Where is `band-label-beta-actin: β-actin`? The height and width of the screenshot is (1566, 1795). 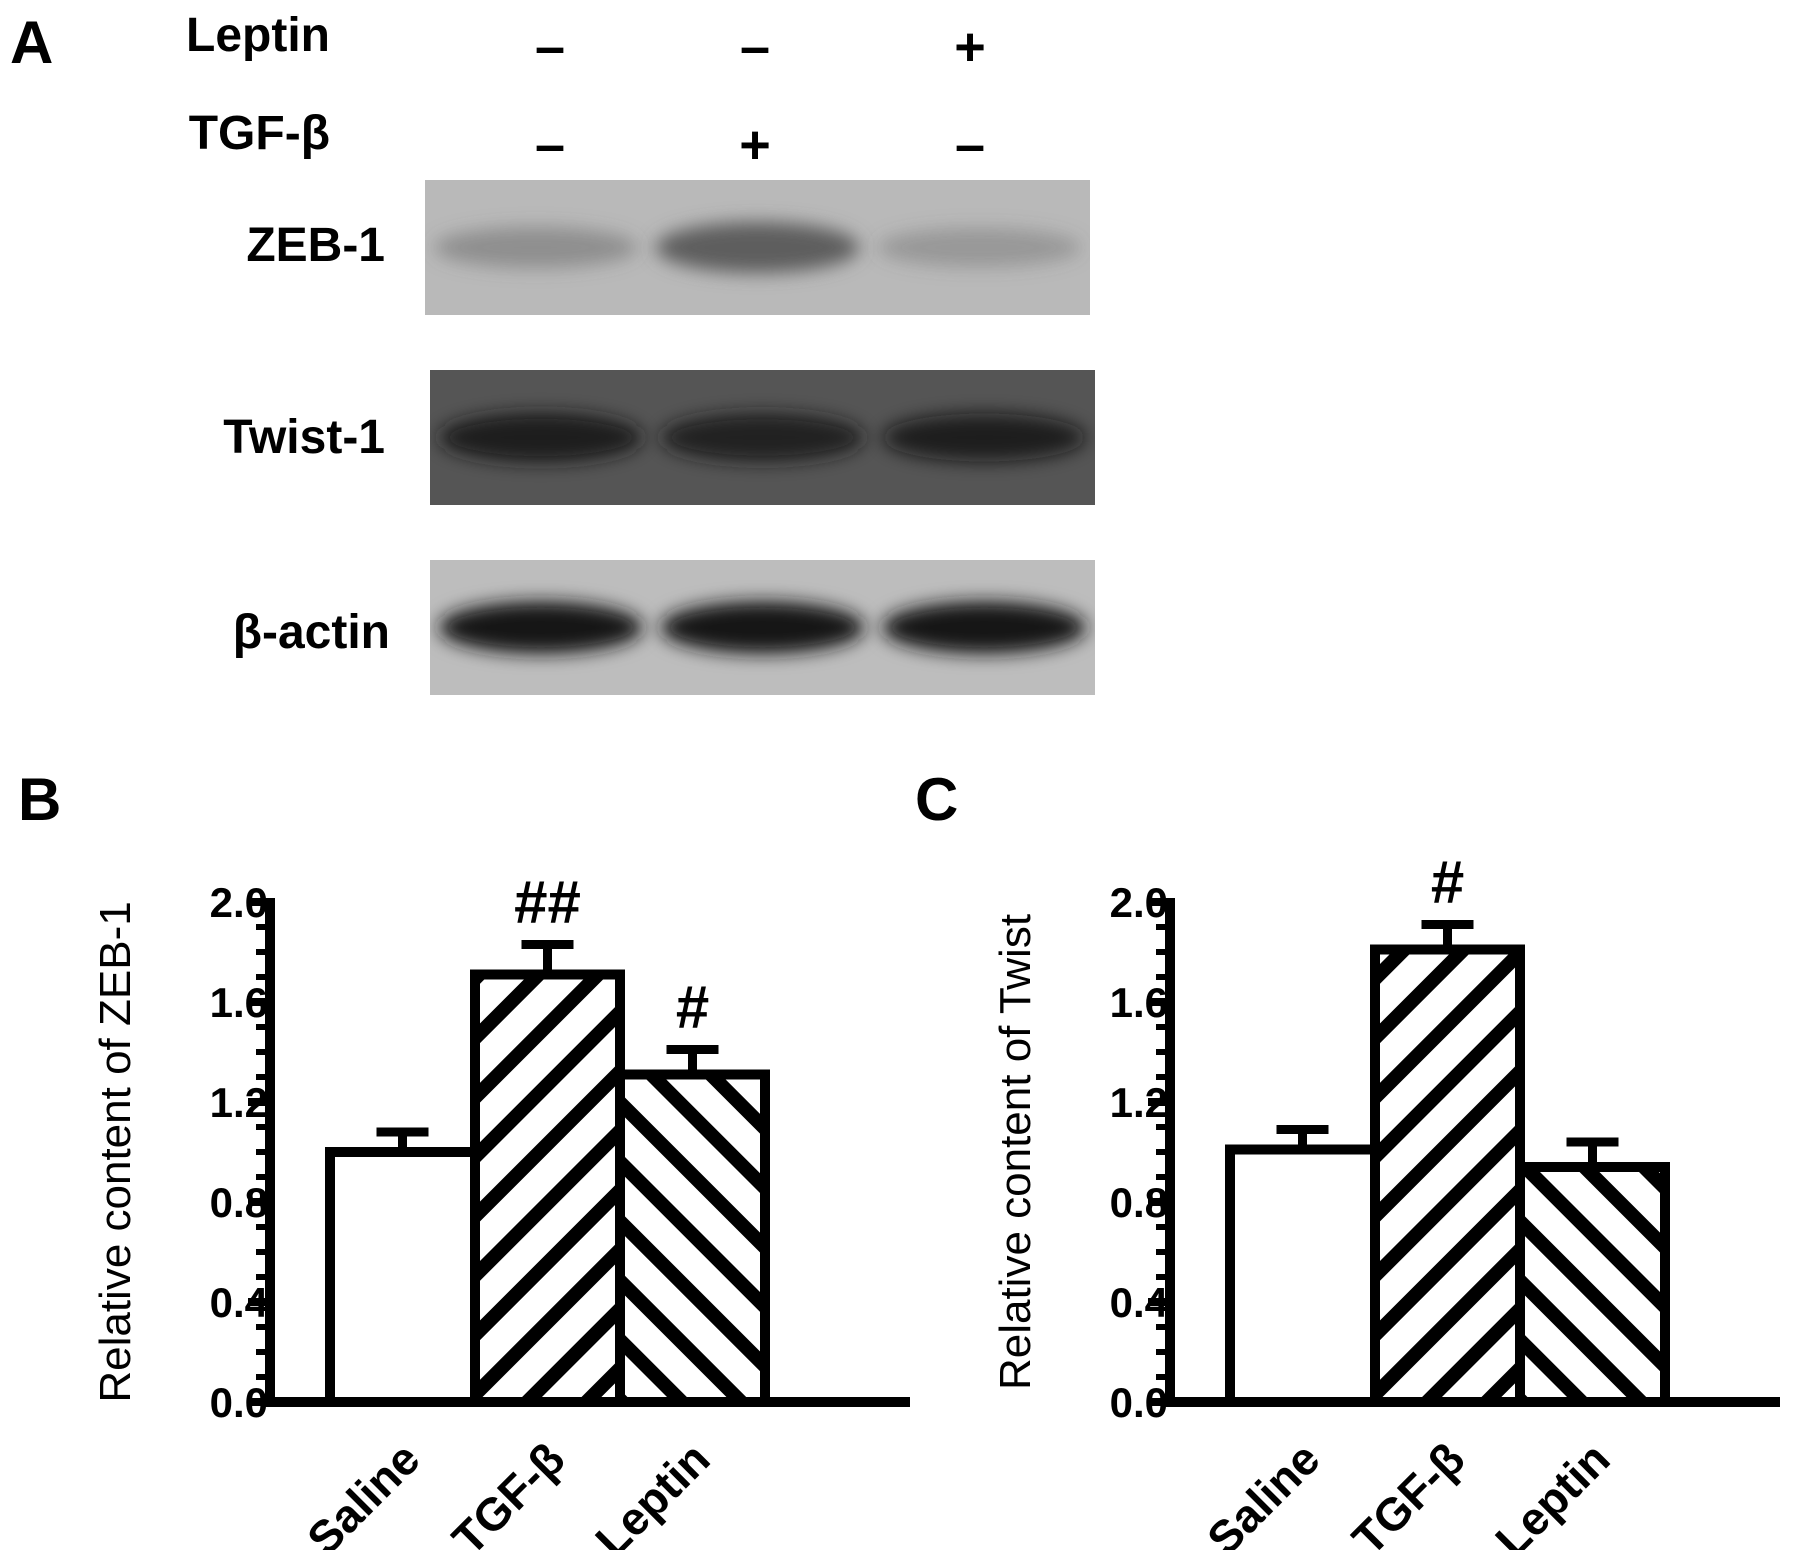
band-label-beta-actin: β-actin is located at coordinates (311, 632).